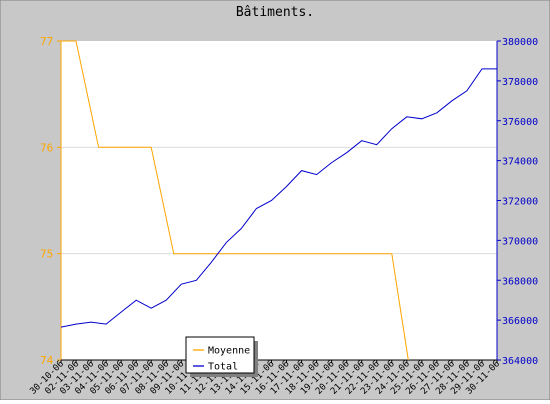  Describe the element at coordinates (46, 254) in the screenshot. I see `left-axis-tick-label: 75` at that location.